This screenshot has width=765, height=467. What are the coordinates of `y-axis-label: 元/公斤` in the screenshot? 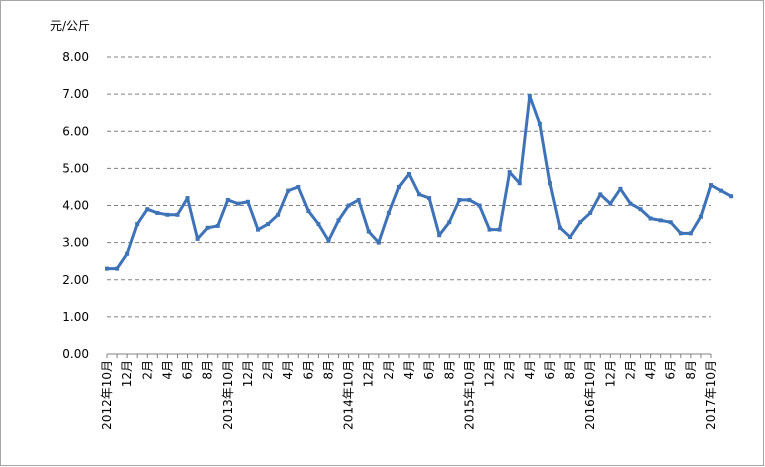 It's located at (70, 26).